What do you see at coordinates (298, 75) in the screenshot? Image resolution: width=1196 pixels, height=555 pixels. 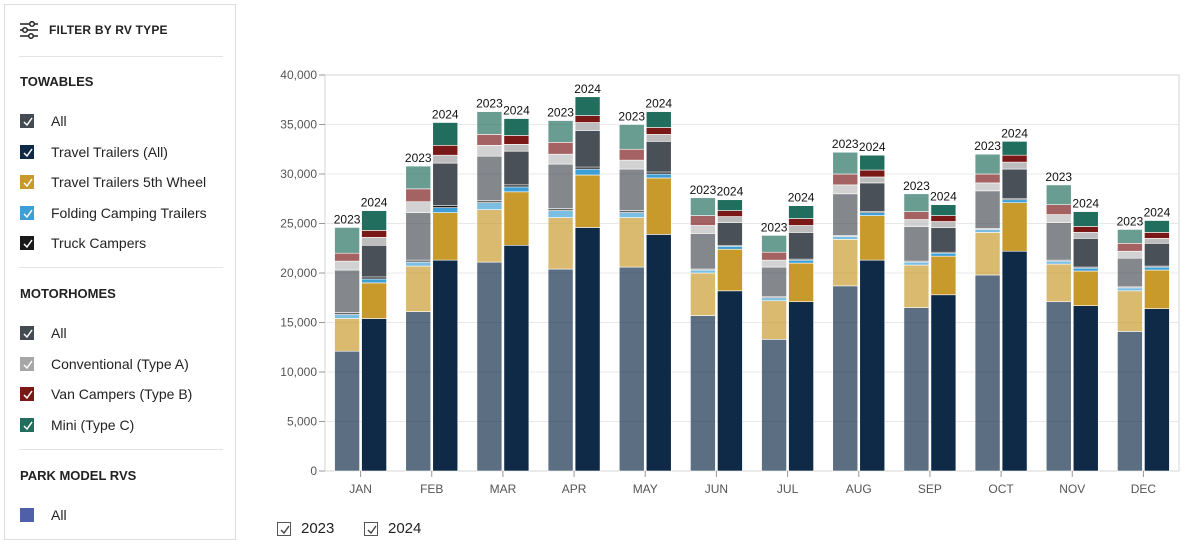 I see `y-tick-label: 40,000` at bounding box center [298, 75].